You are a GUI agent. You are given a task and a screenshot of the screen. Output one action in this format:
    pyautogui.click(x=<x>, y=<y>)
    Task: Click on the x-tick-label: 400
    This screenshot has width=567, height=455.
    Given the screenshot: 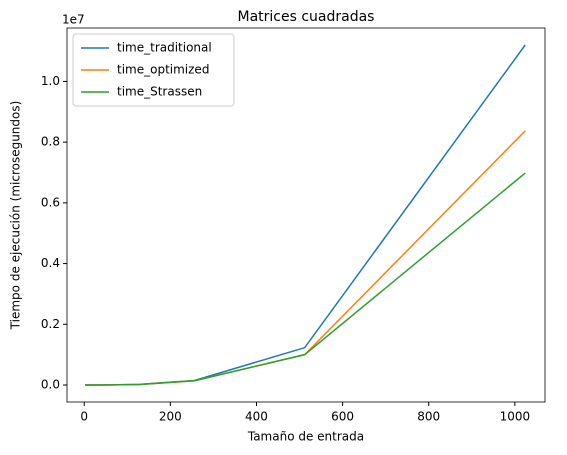 What is the action you would take?
    pyautogui.click(x=256, y=417)
    